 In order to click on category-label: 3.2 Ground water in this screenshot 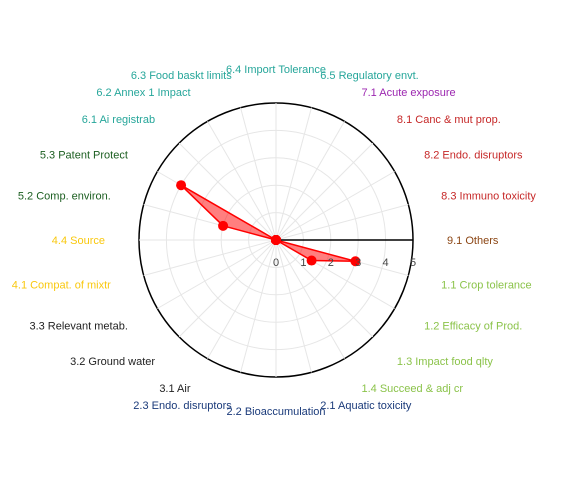, I will do `click(112, 362)`.